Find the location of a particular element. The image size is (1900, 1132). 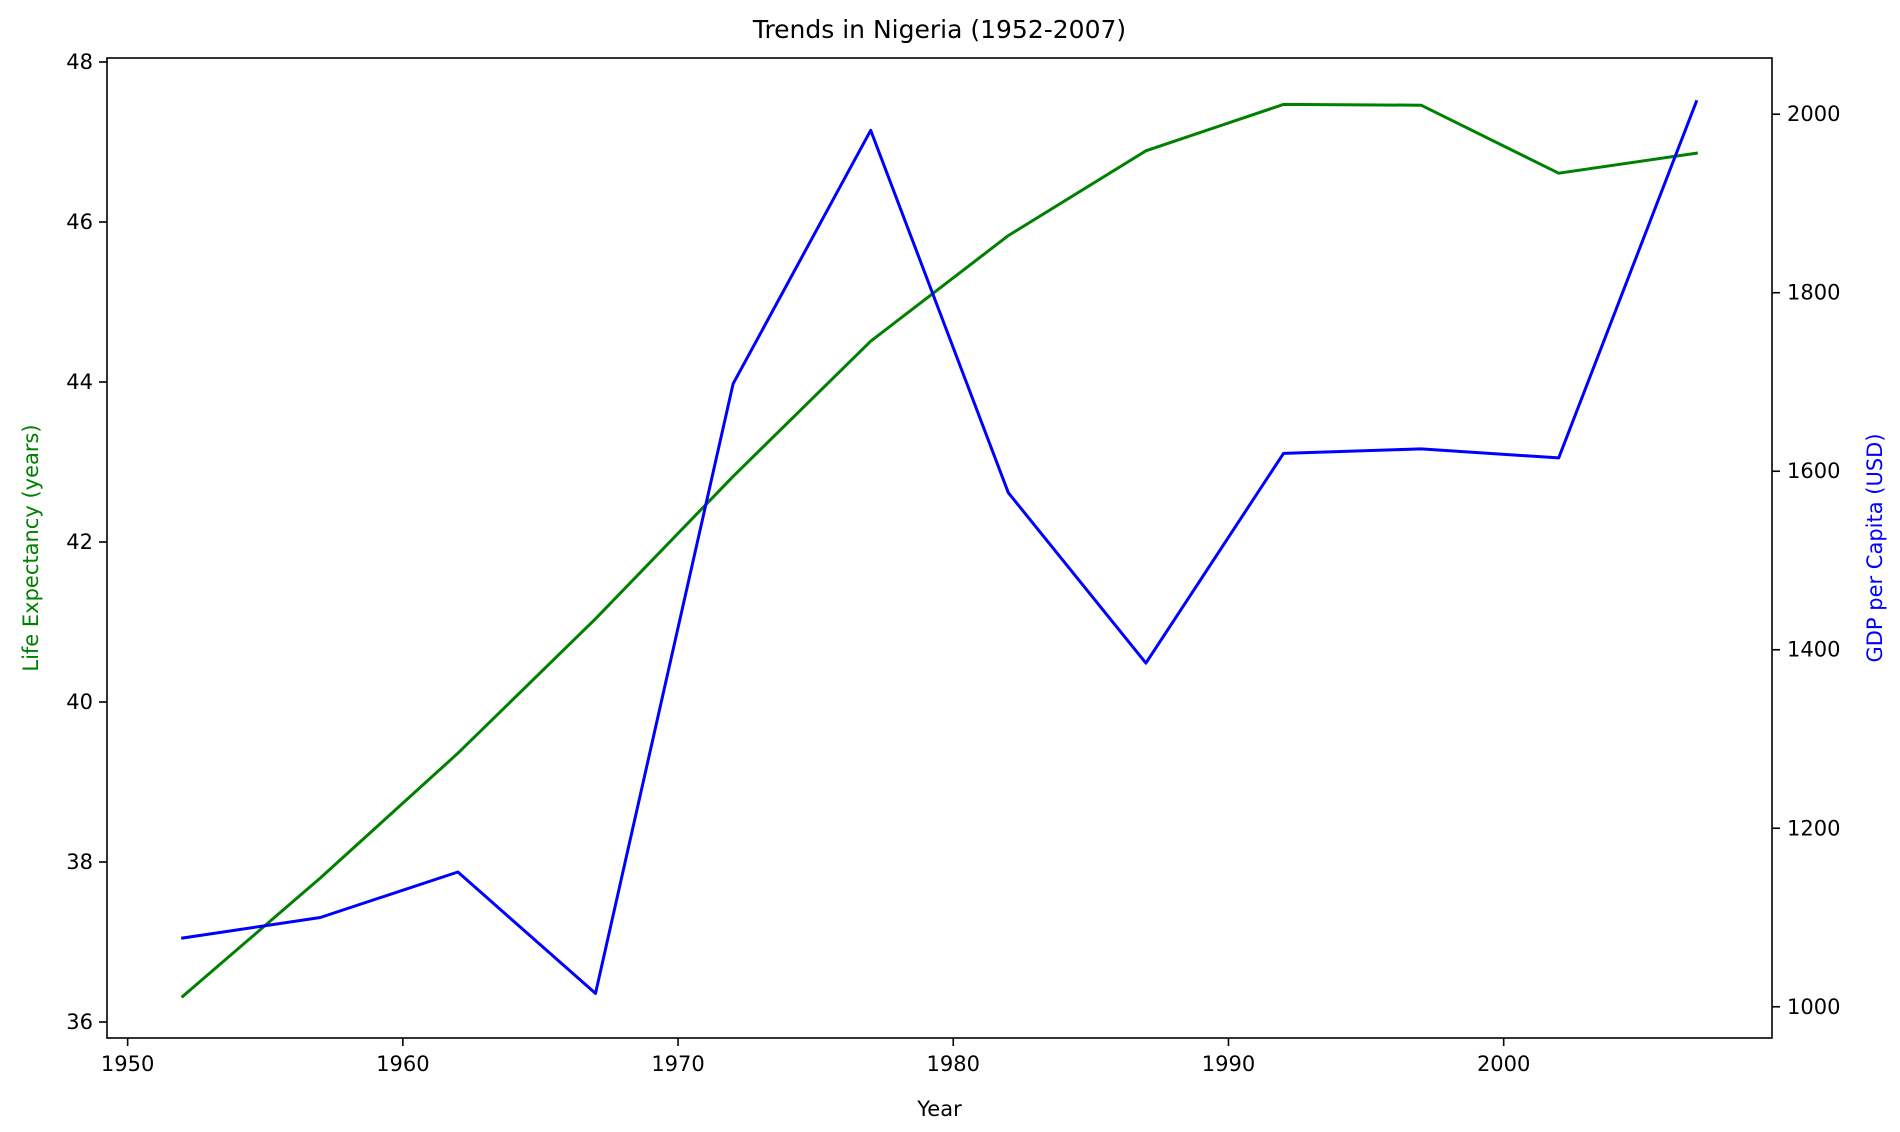

left-y-tick-label: 48 is located at coordinates (79, 62).